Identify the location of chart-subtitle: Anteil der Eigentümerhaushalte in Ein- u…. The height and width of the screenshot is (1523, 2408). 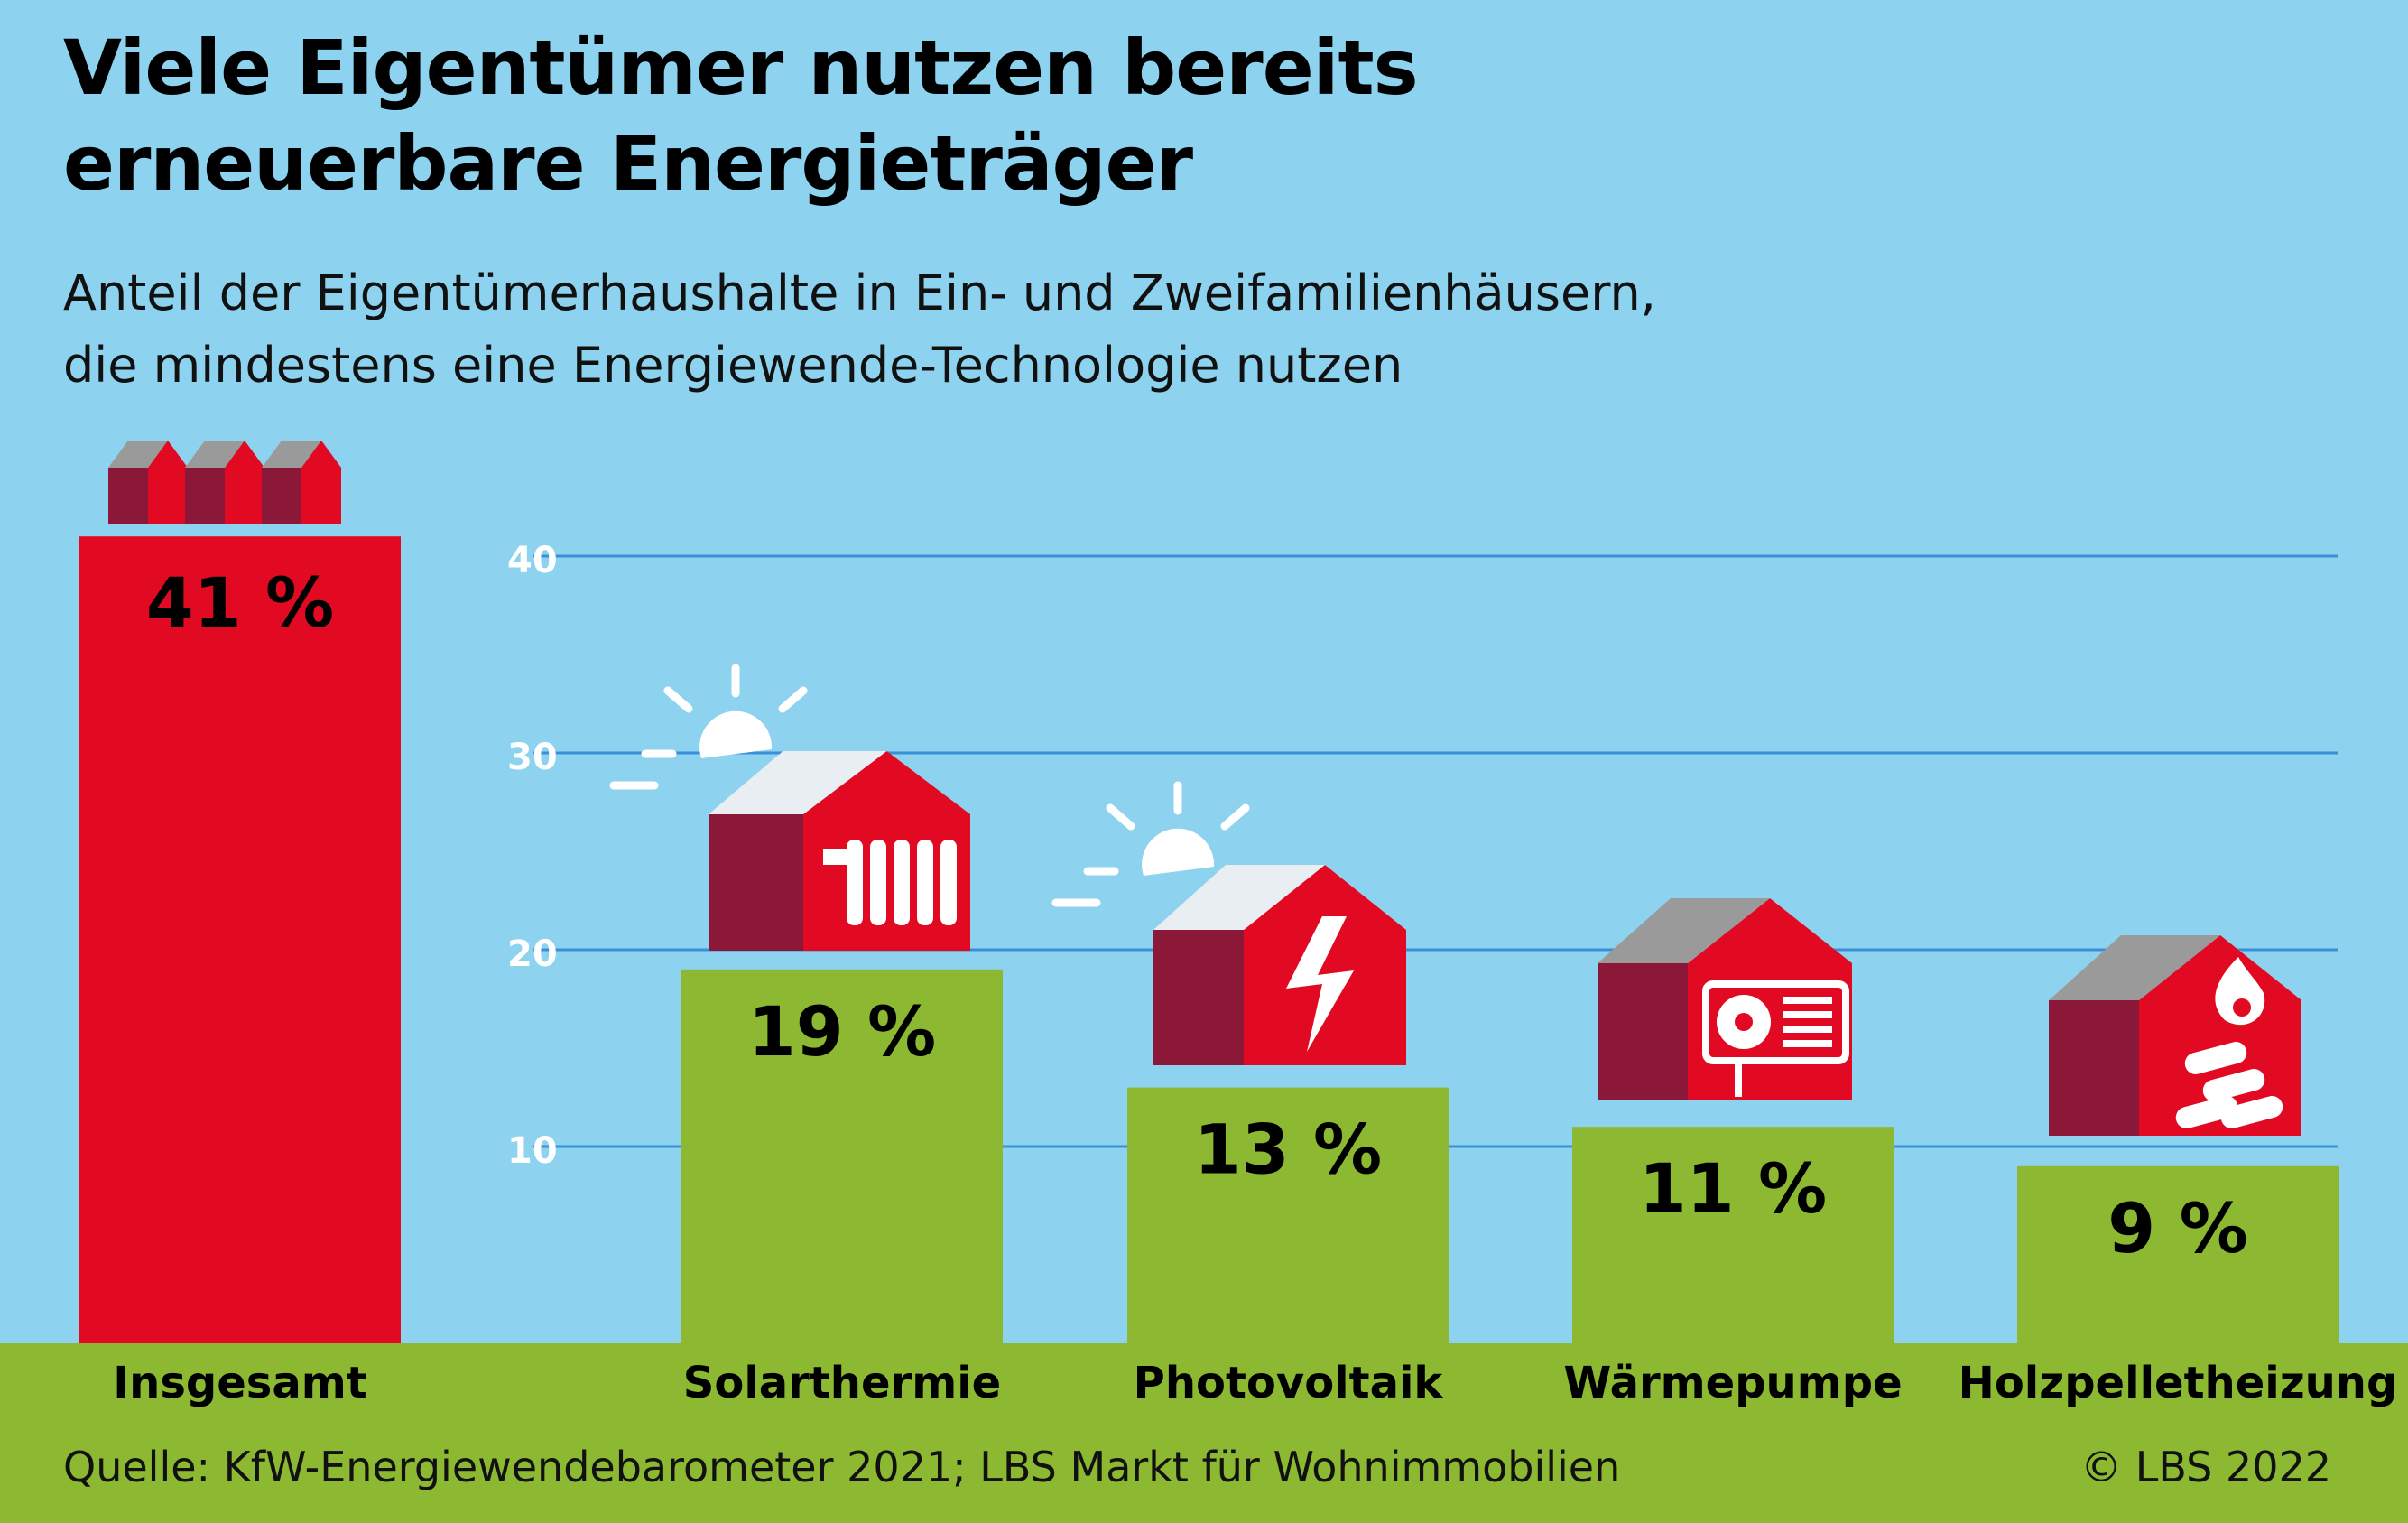
(859, 329).